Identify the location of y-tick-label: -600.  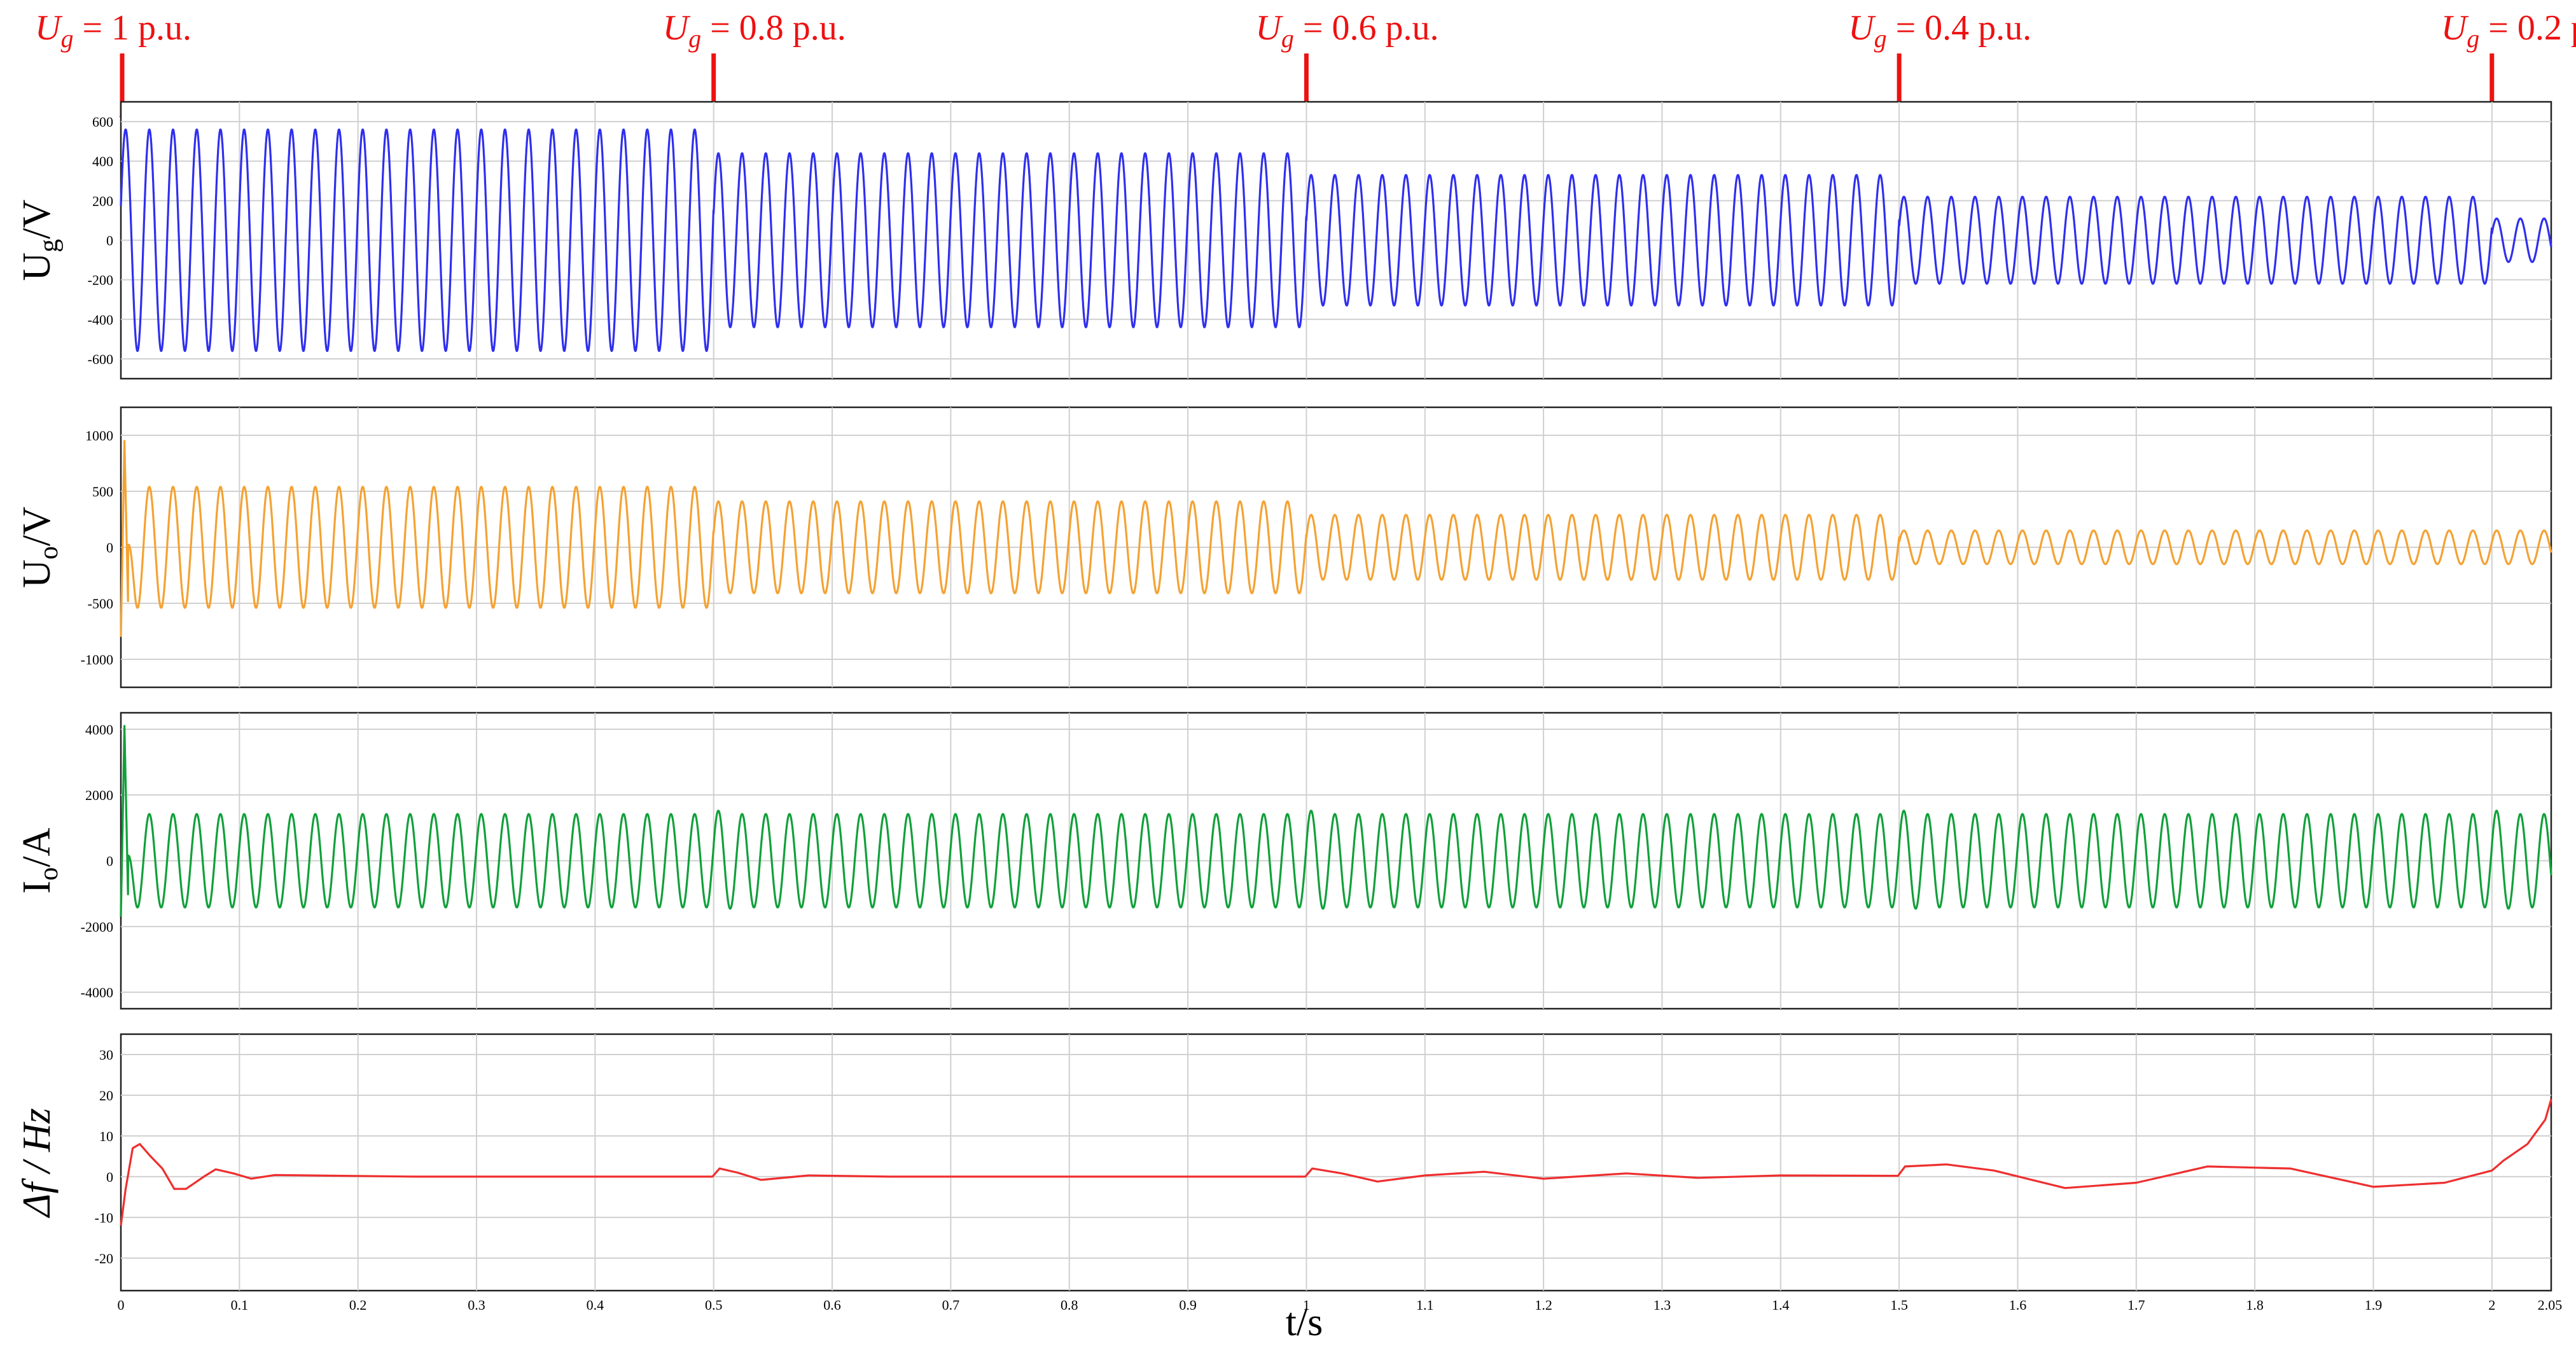
(100, 359).